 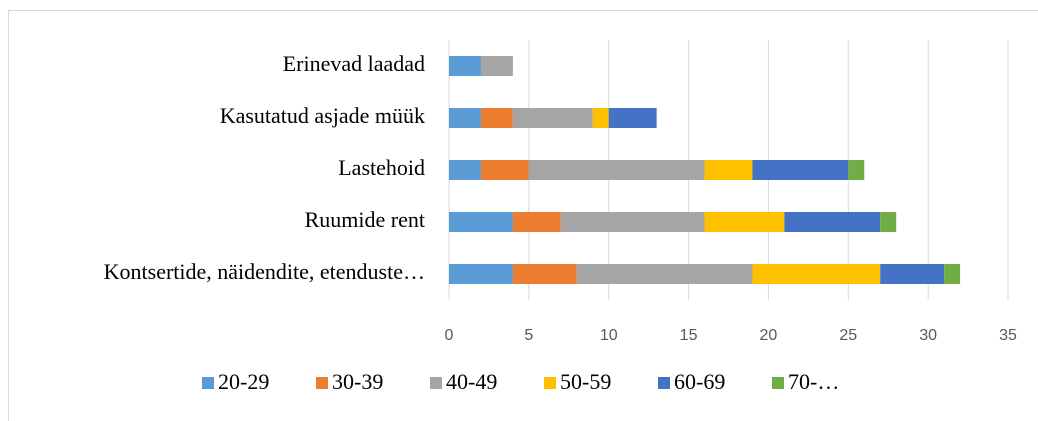 What do you see at coordinates (1008, 335) in the screenshot?
I see `x-tick-label: 35` at bounding box center [1008, 335].